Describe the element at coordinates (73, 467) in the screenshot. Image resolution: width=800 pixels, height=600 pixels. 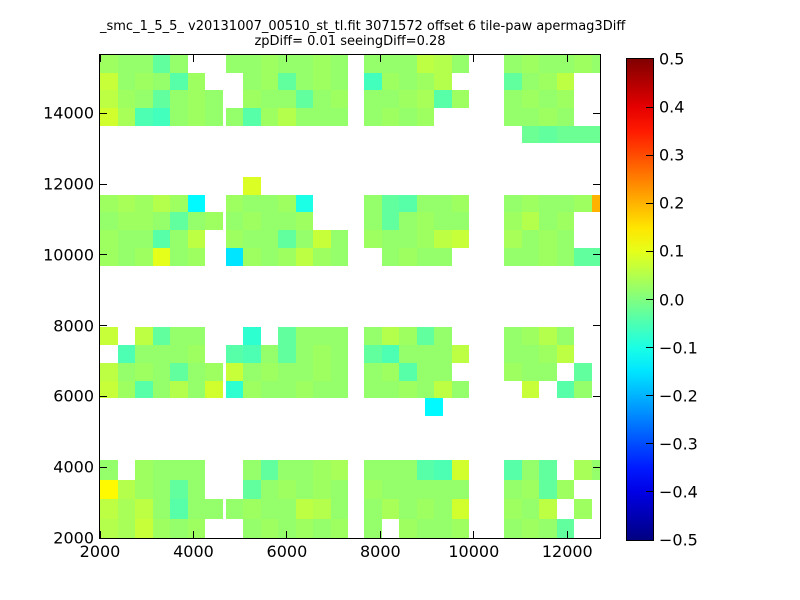
I see `y-tick-label: 4000` at that location.